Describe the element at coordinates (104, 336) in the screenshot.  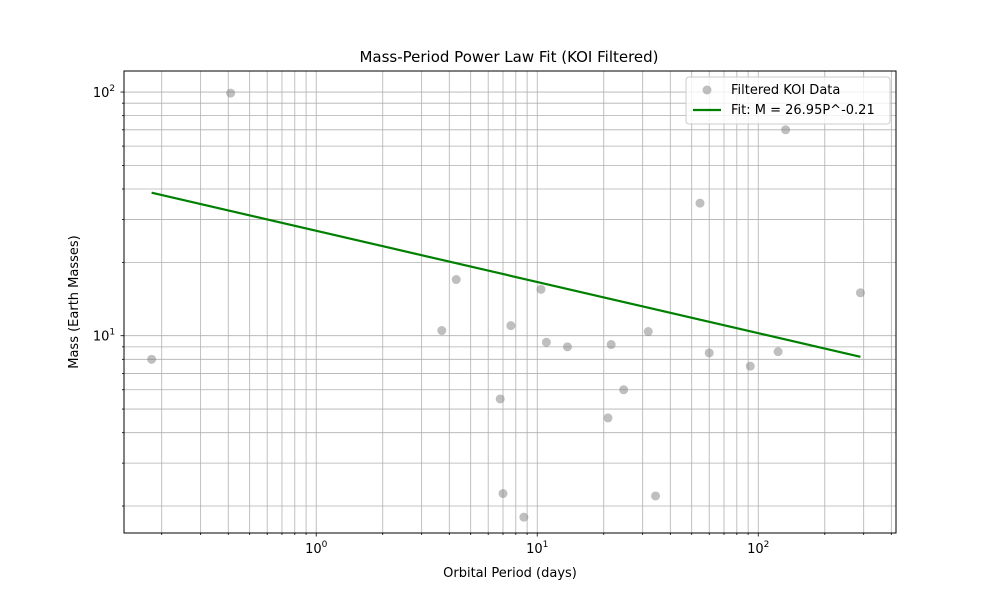
I see `y-tick-label: 10¹` at that location.